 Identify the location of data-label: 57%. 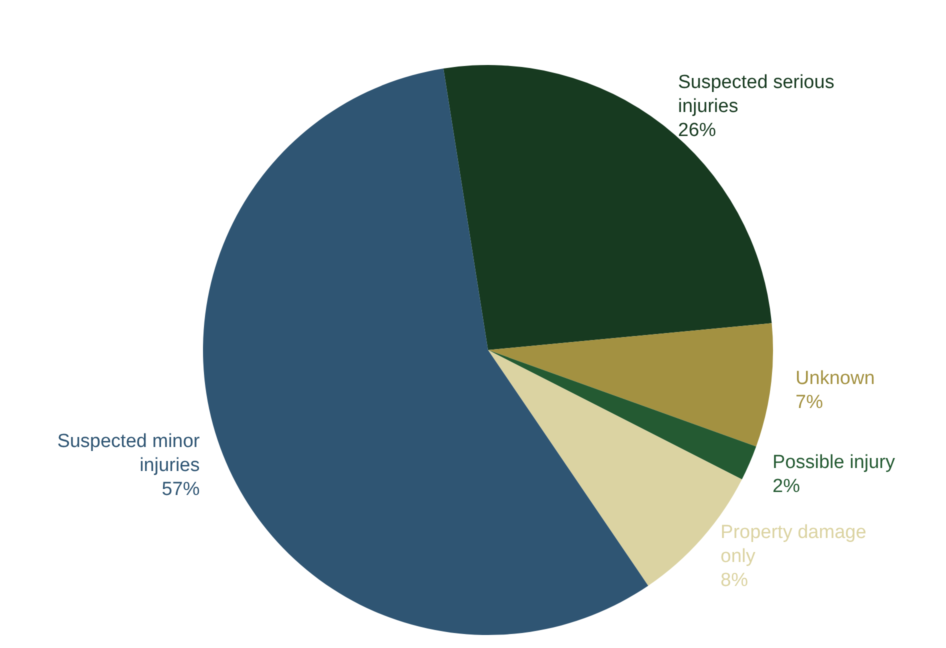
(181, 489).